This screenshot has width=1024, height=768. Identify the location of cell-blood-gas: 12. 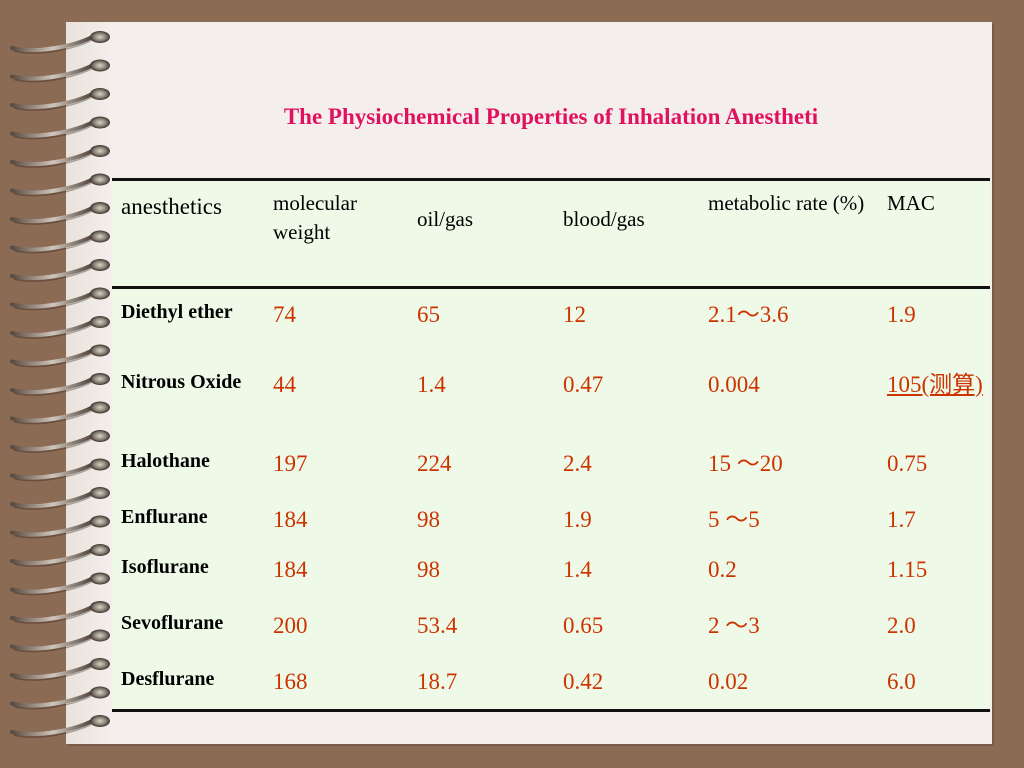
(574, 314).